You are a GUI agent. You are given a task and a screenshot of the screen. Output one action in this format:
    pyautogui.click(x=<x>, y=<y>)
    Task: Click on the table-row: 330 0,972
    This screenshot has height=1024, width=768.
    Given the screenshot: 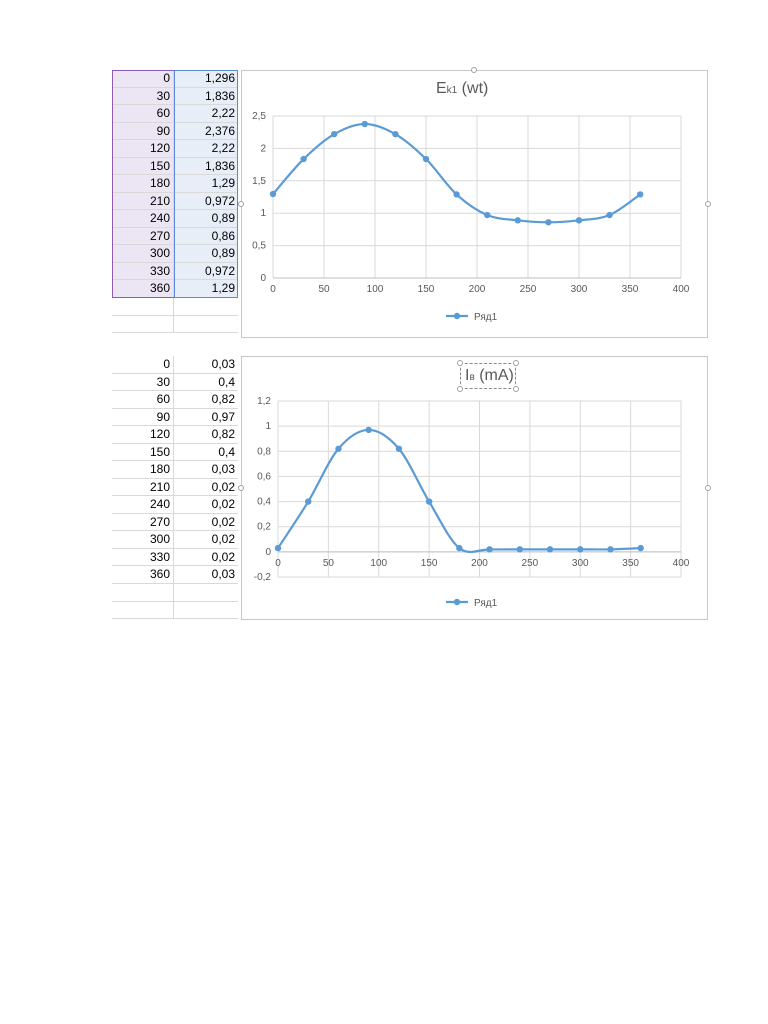 What is the action you would take?
    pyautogui.click(x=175, y=271)
    